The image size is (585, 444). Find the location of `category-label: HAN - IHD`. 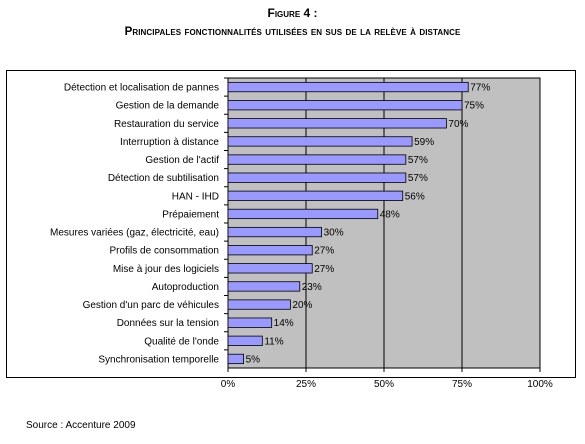

category-label: HAN - IHD is located at coordinates (195, 196).